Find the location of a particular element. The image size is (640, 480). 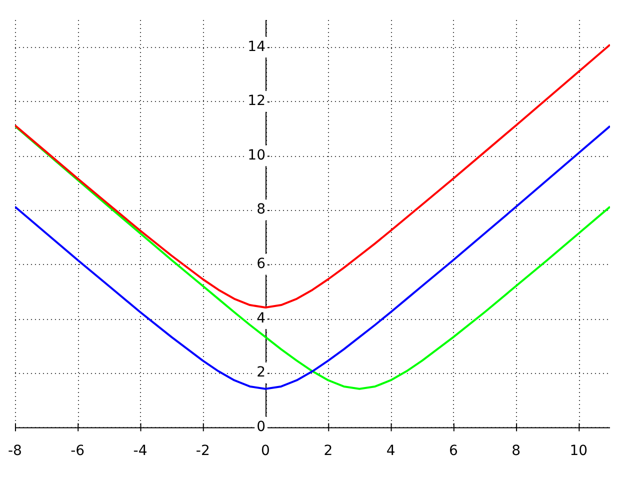

x-tick-label: 6 is located at coordinates (453, 451).